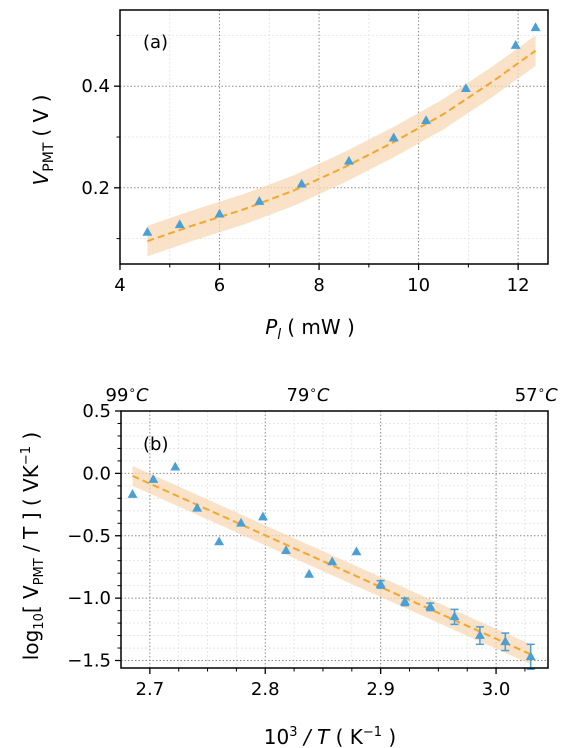  Describe the element at coordinates (95, 188) in the screenshot. I see `panel-a-y-tick-label-0: 0.2` at that location.